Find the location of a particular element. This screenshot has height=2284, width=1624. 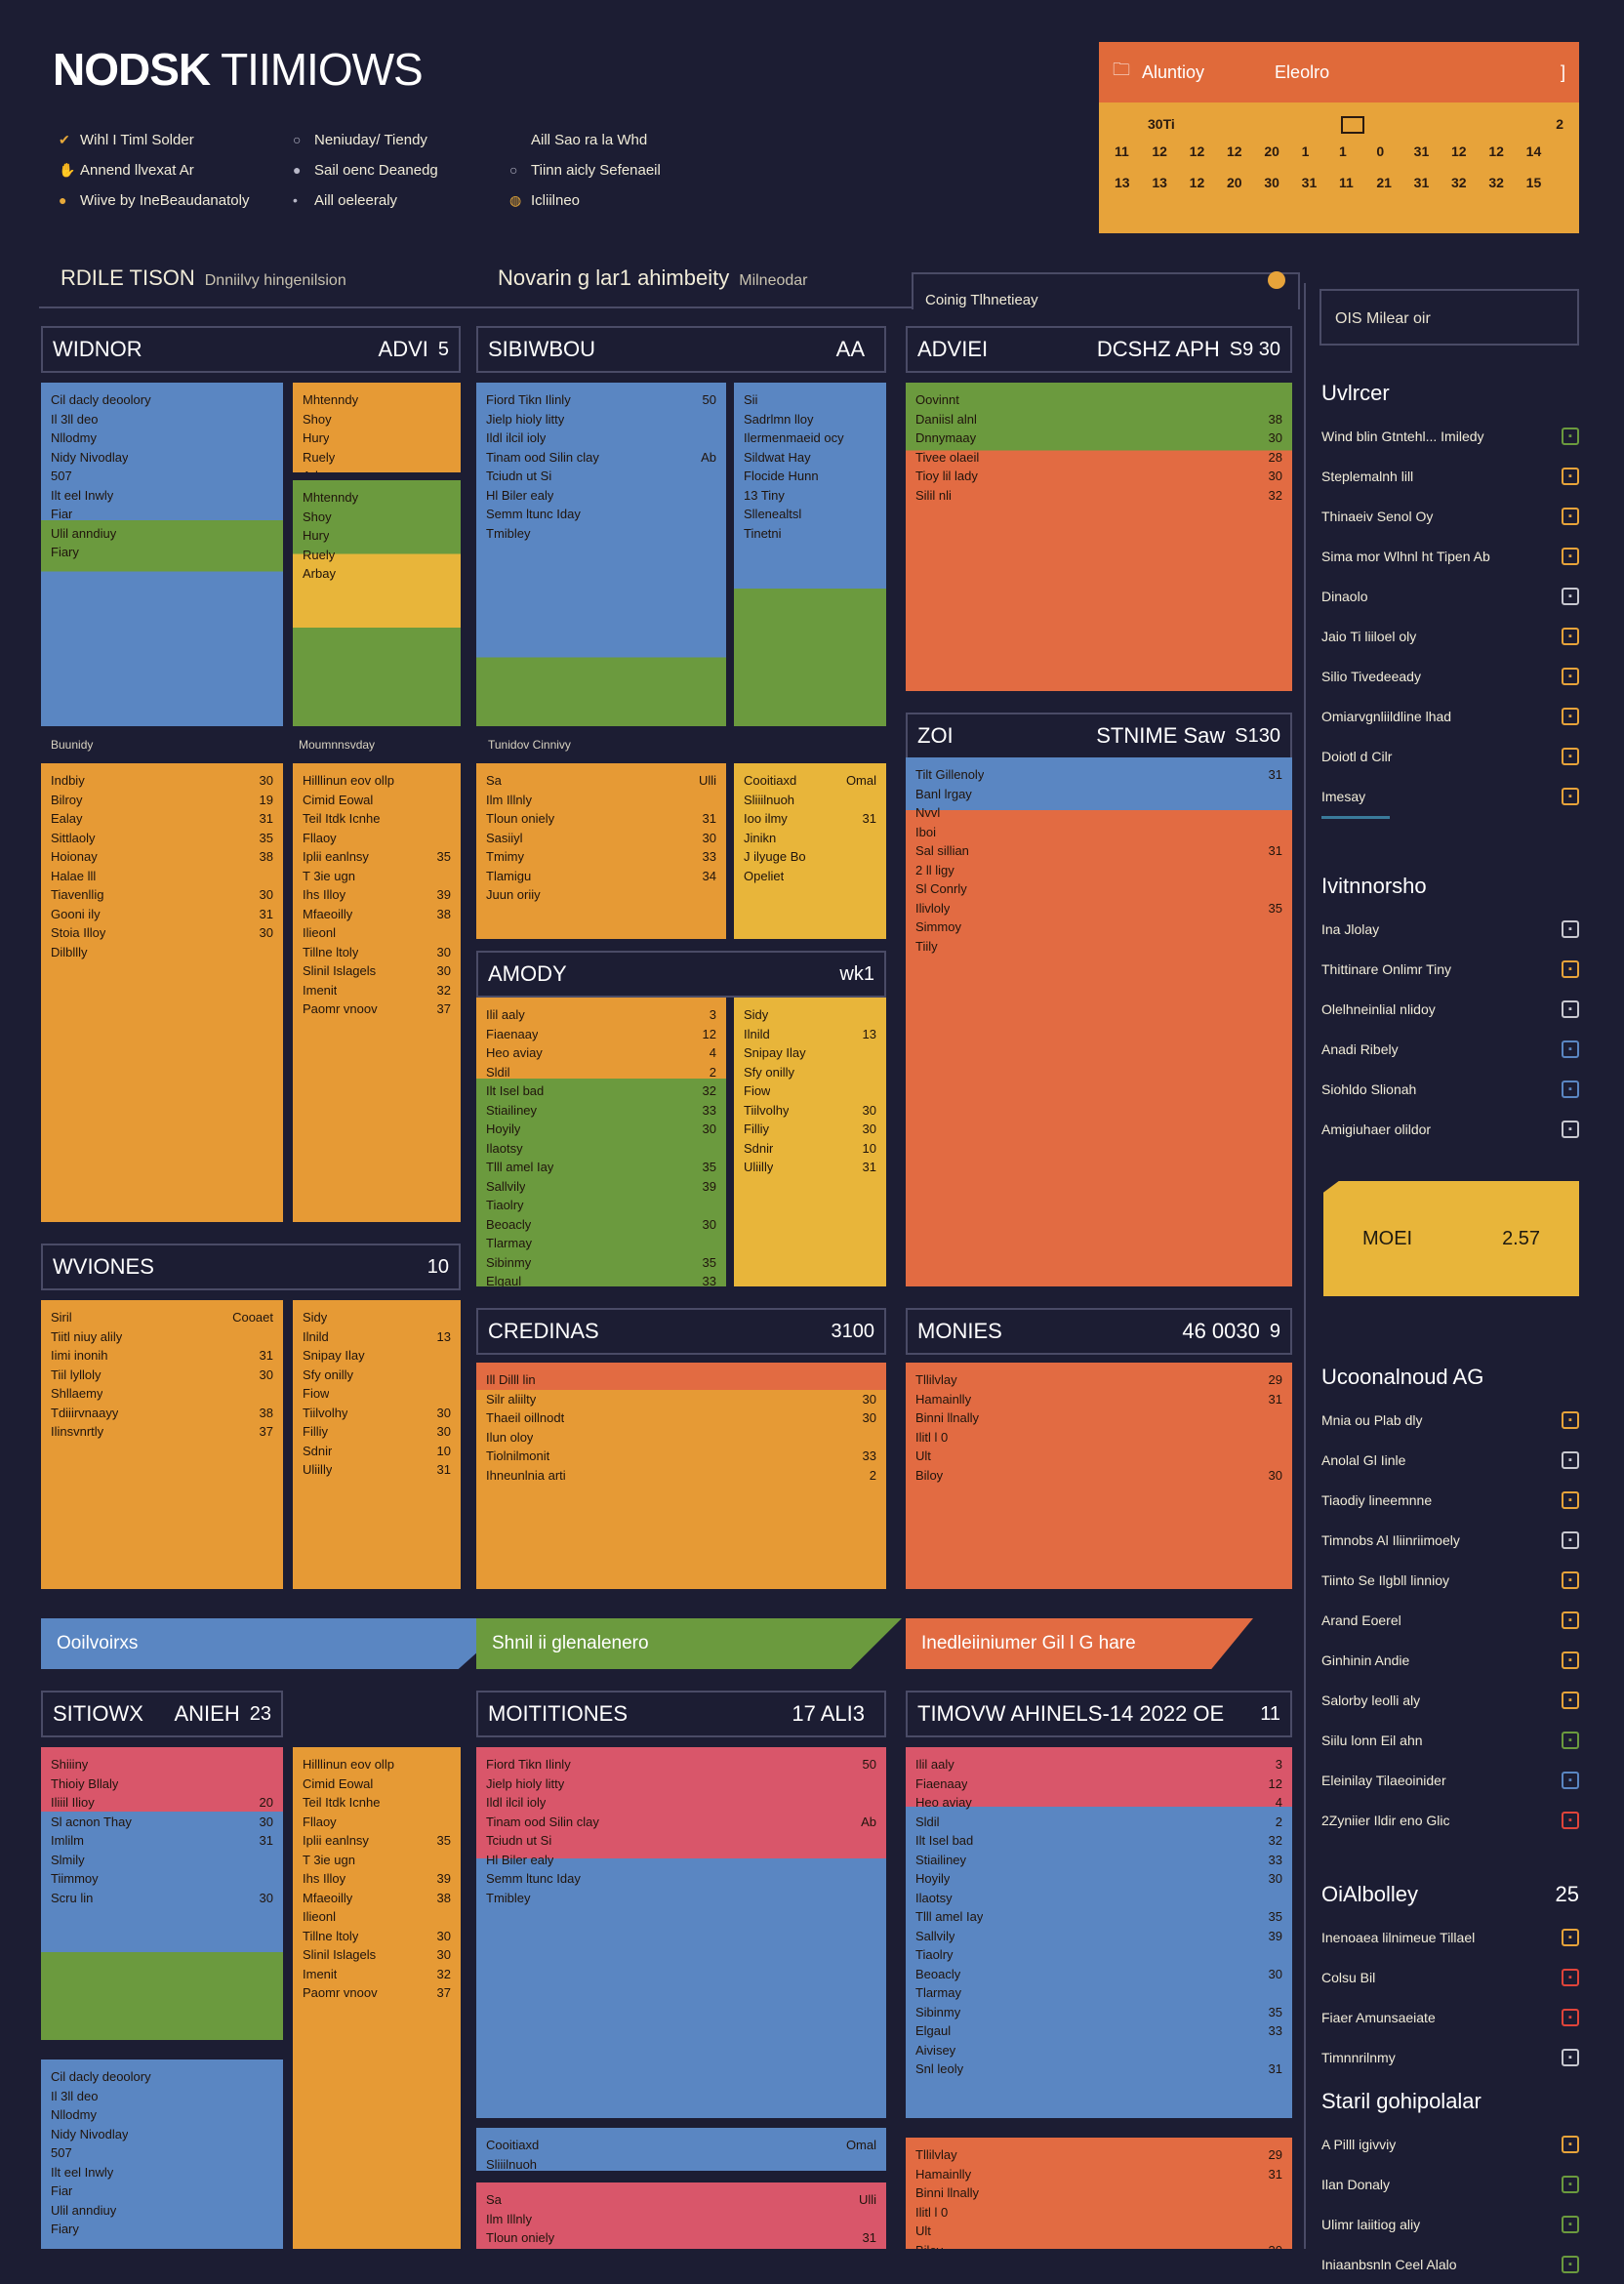

list-item: Ealay 31 is located at coordinates (162, 819).